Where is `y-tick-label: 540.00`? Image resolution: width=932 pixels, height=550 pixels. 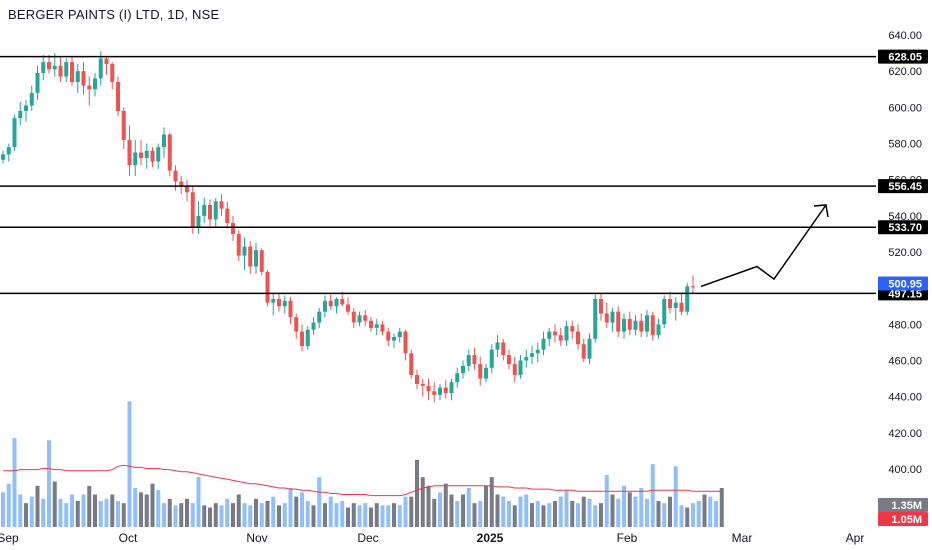
y-tick-label: 540.00 is located at coordinates (905, 217).